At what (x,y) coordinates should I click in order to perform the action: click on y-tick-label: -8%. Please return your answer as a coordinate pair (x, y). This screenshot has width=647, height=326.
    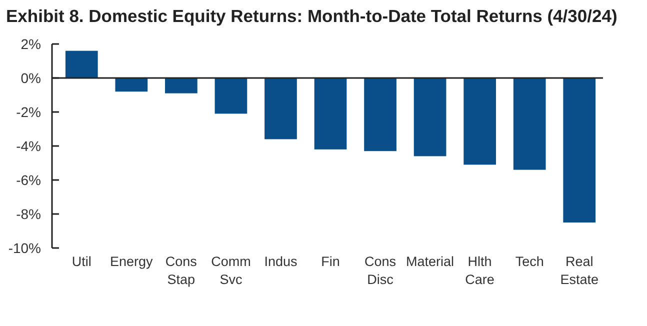
    Looking at the image, I should click on (28, 214).